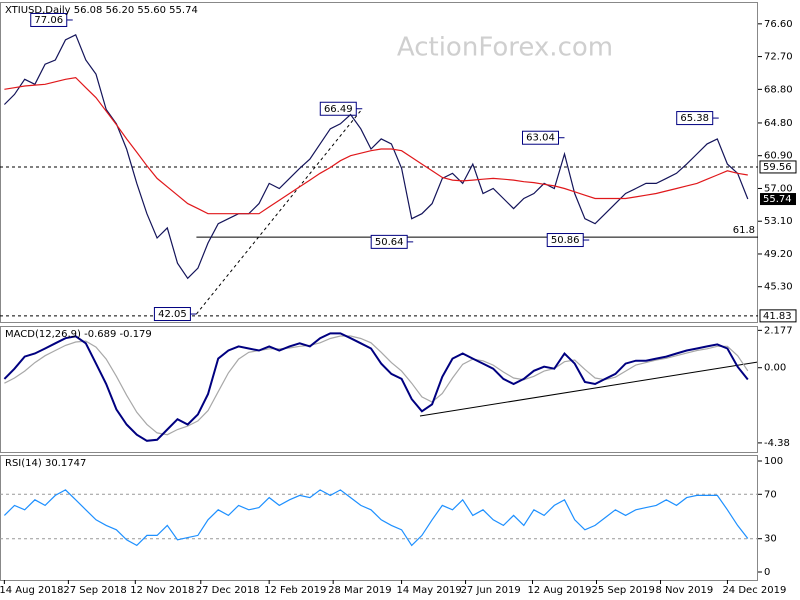  I want to click on trend-line, so click(279, 211).